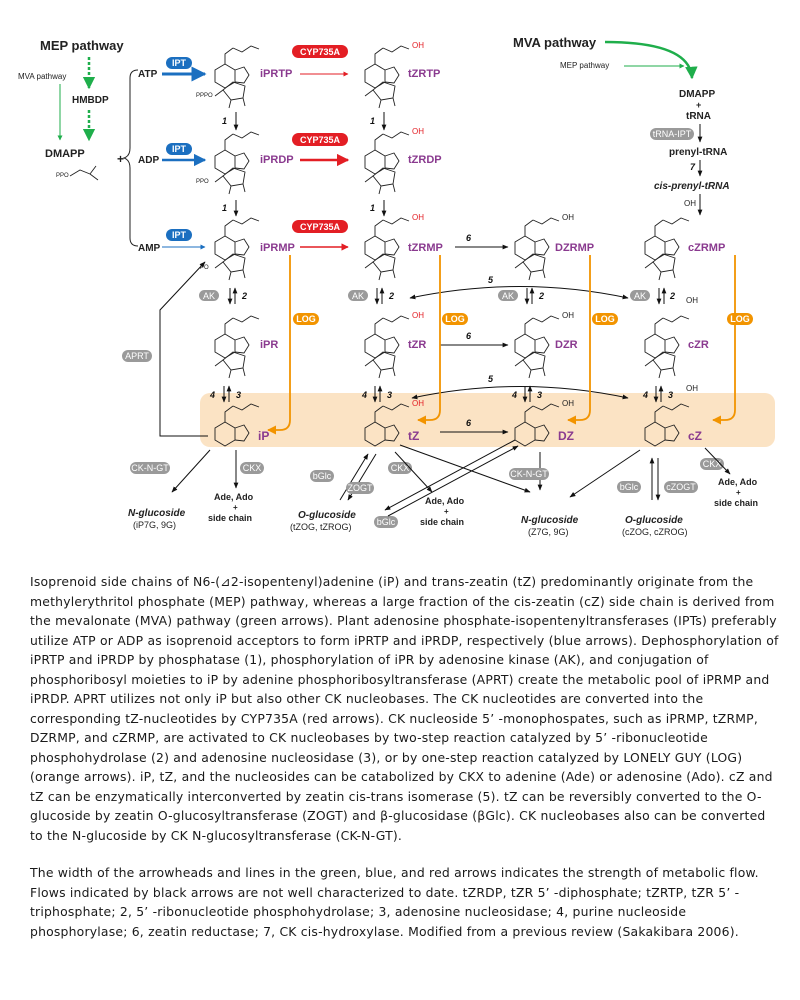 This screenshot has height=1000, width=800. What do you see at coordinates (237, 163) in the screenshot?
I see `iprdp-structure` at bounding box center [237, 163].